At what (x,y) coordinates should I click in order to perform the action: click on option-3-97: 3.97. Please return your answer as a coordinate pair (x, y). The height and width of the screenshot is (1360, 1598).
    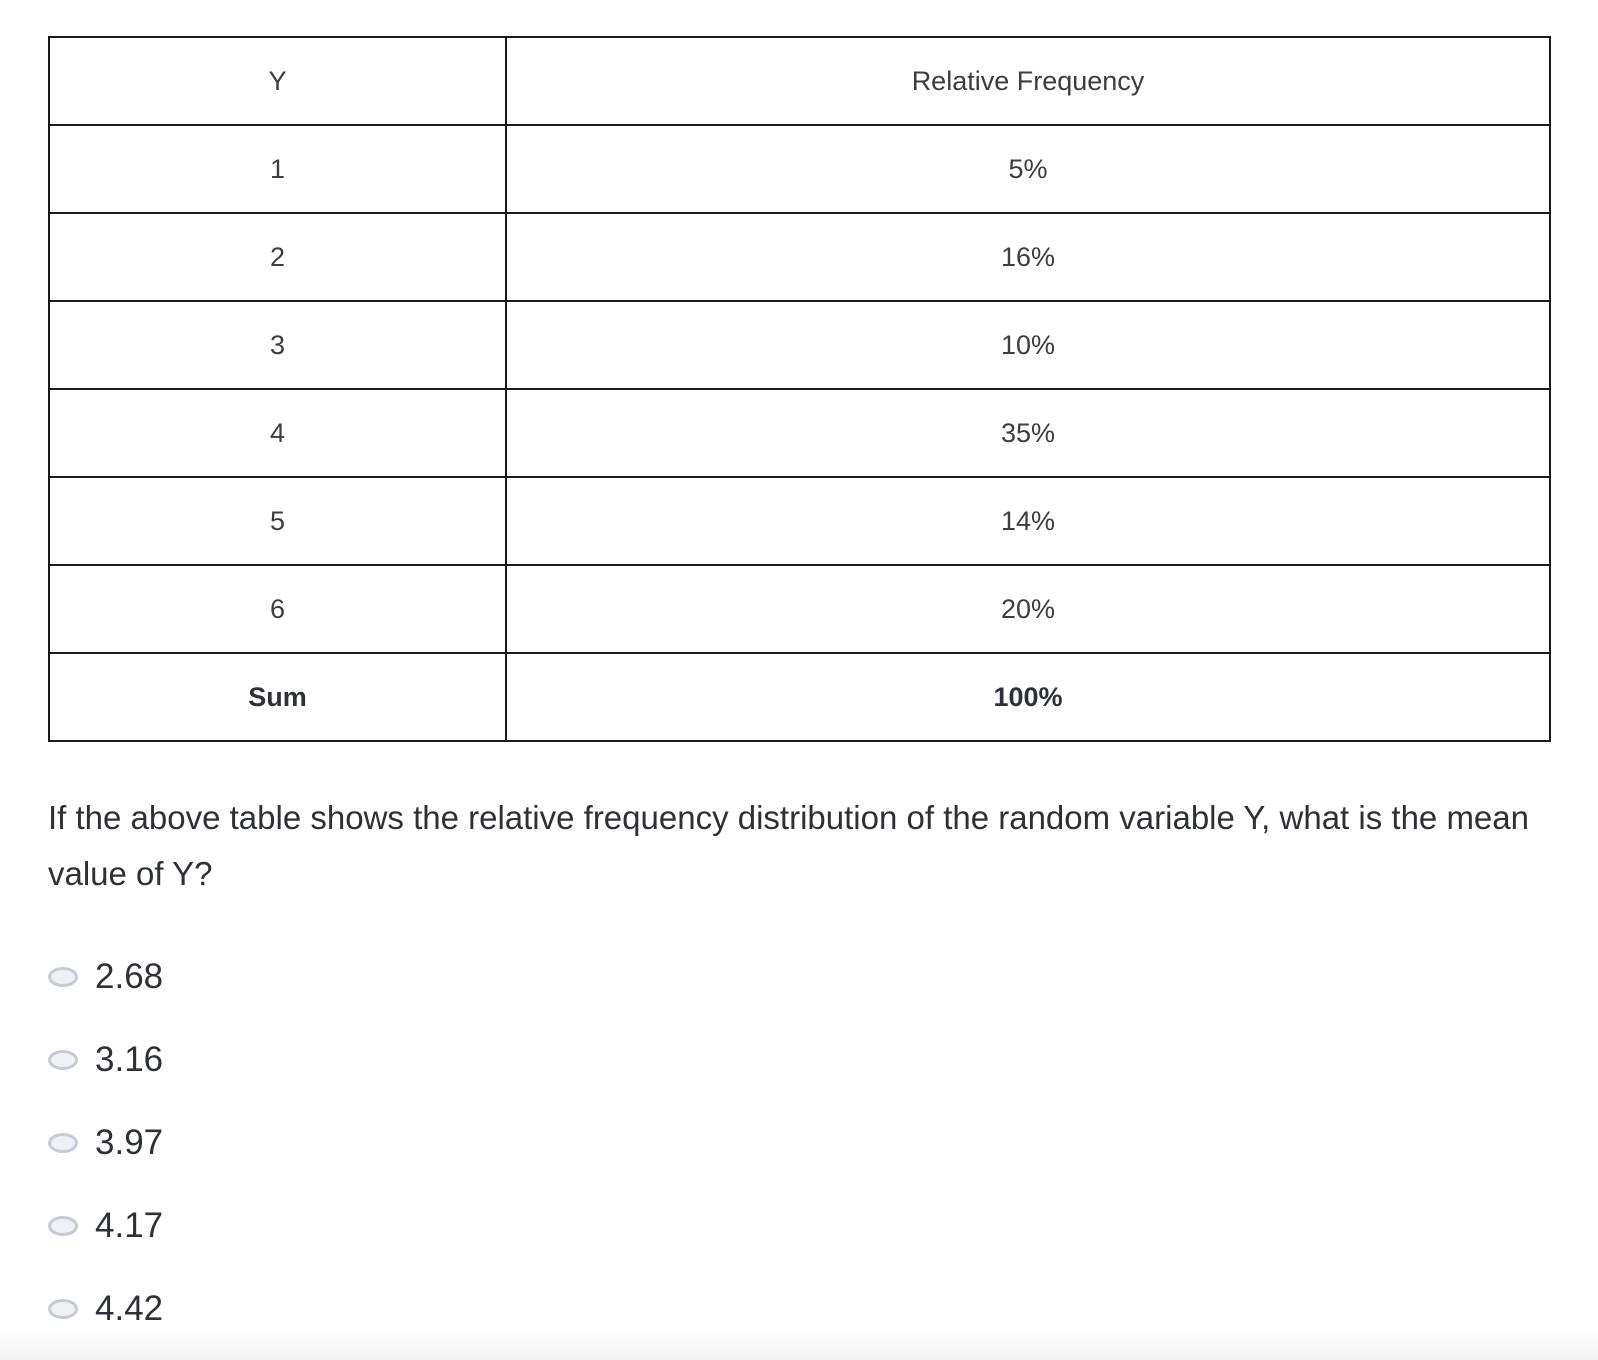
    Looking at the image, I should click on (105, 1142).